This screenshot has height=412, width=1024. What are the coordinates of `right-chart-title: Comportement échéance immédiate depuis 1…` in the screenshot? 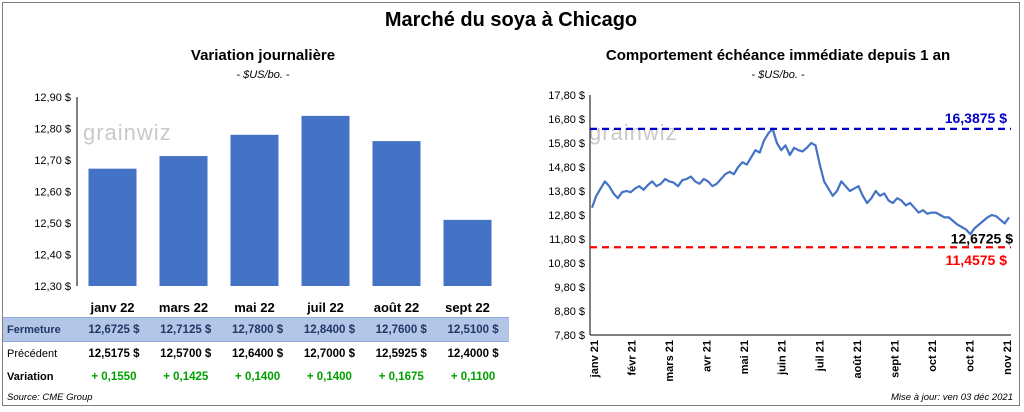 It's located at (778, 55).